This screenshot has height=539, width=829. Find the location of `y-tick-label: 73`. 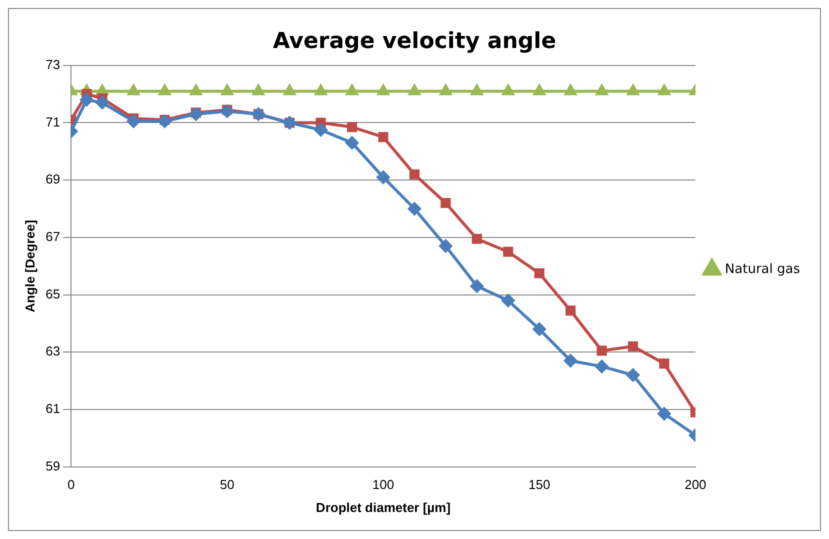

y-tick-label: 73 is located at coordinates (53, 64).